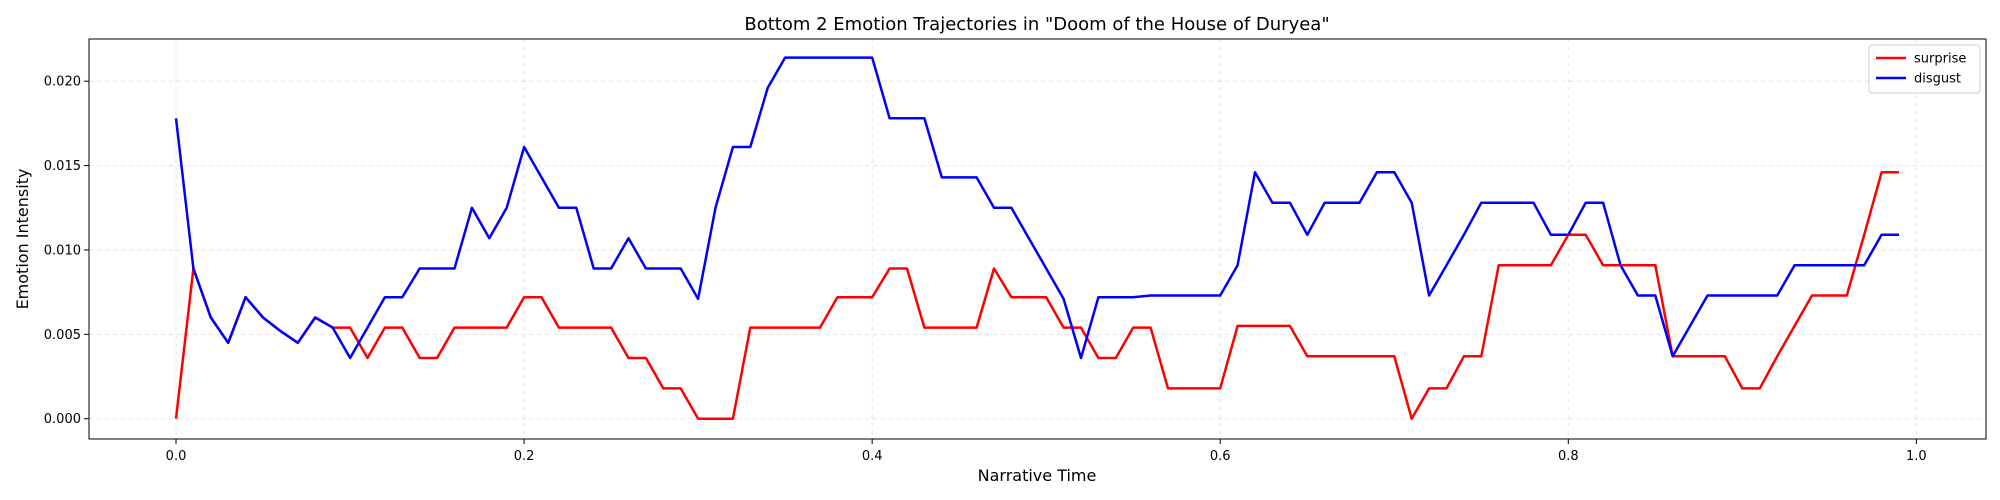 The image size is (2000, 500). I want to click on x-tick-label: 0.4, so click(872, 456).